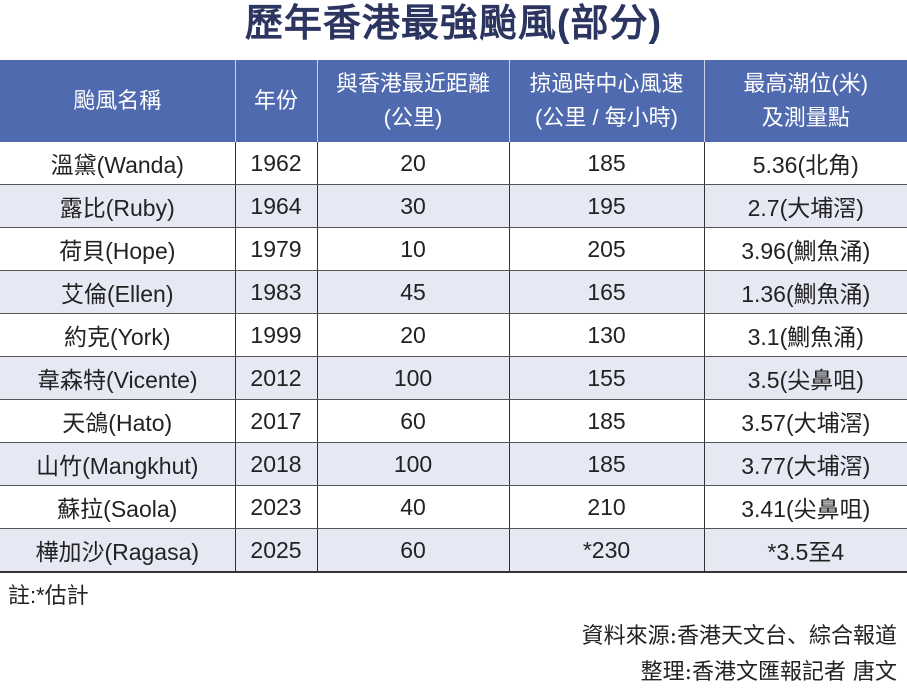 The width and height of the screenshot is (907, 691). What do you see at coordinates (607, 101) in the screenshot?
I see `header-wind-speed: 掠過時中心風速 (公里 / 每小時)` at bounding box center [607, 101].